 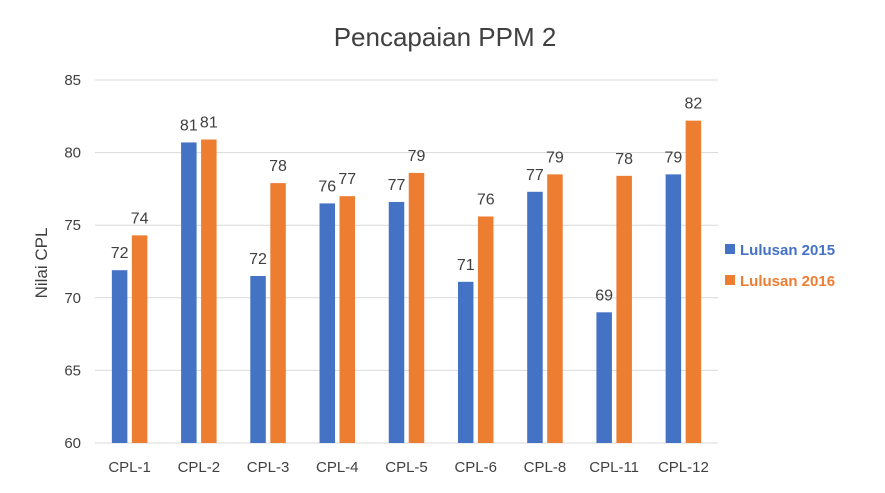 I want to click on y-tick-label: 85, so click(x=72, y=80).